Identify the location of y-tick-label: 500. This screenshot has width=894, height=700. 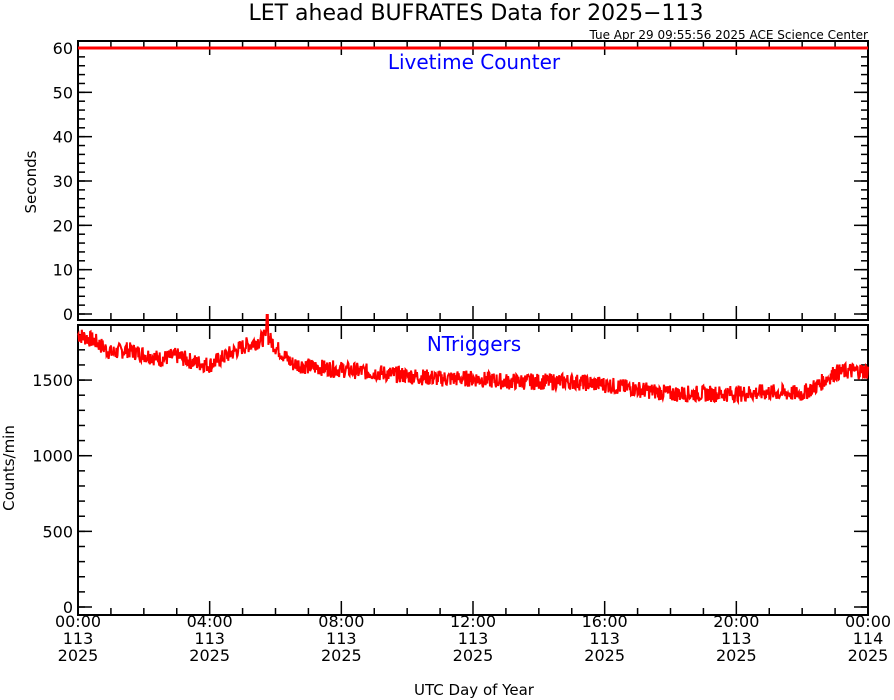
(57, 531).